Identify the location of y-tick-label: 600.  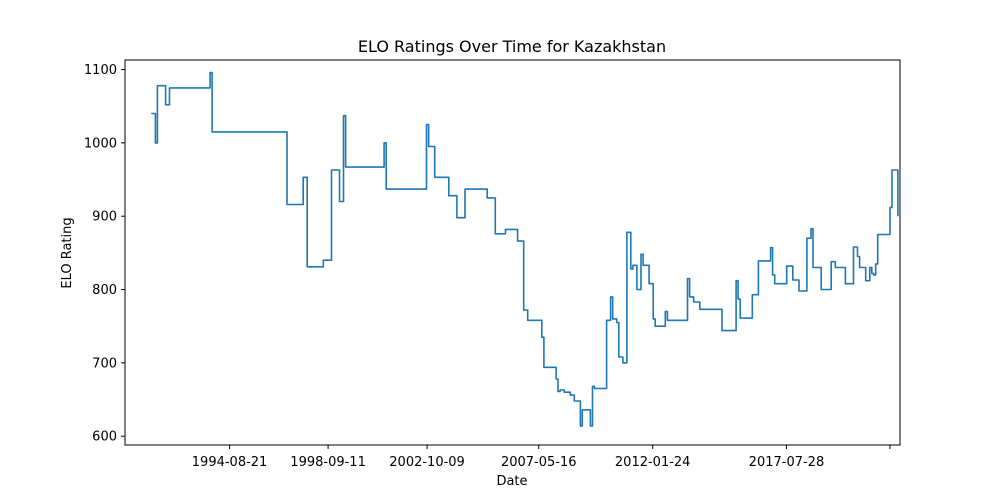
(104, 437).